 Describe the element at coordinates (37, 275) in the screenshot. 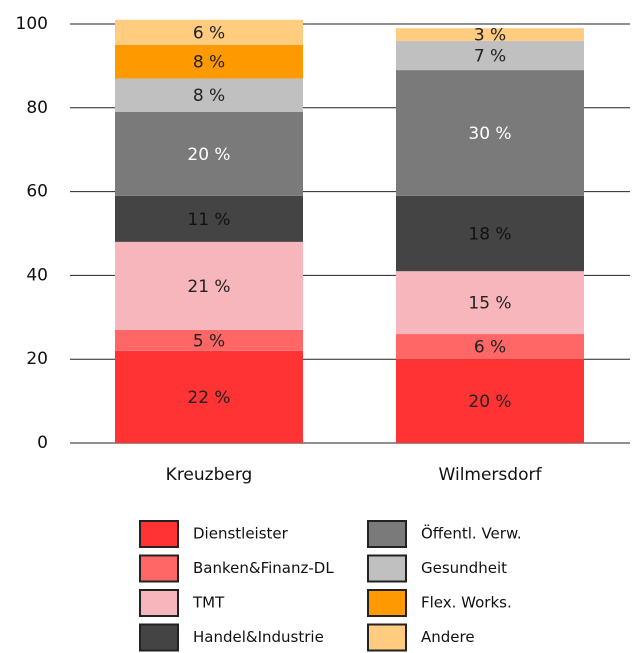

I see `y-tick-label: 40` at that location.